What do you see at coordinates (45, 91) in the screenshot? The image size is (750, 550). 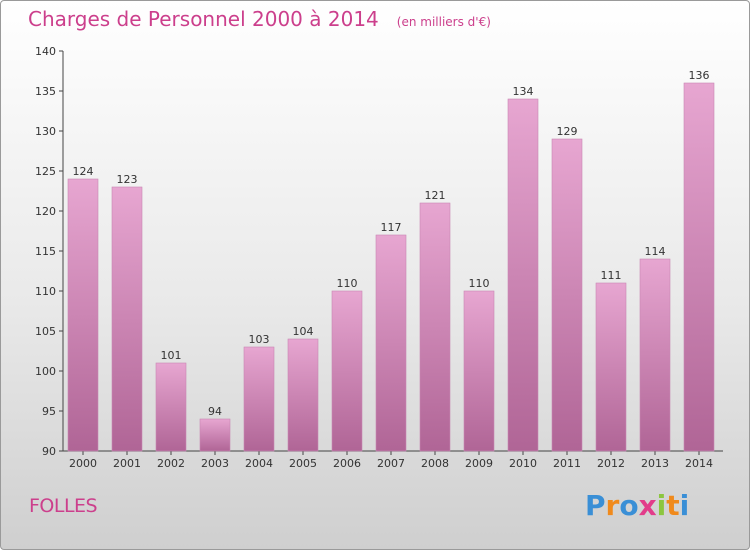 I see `y-tick-label: 135` at bounding box center [45, 91].